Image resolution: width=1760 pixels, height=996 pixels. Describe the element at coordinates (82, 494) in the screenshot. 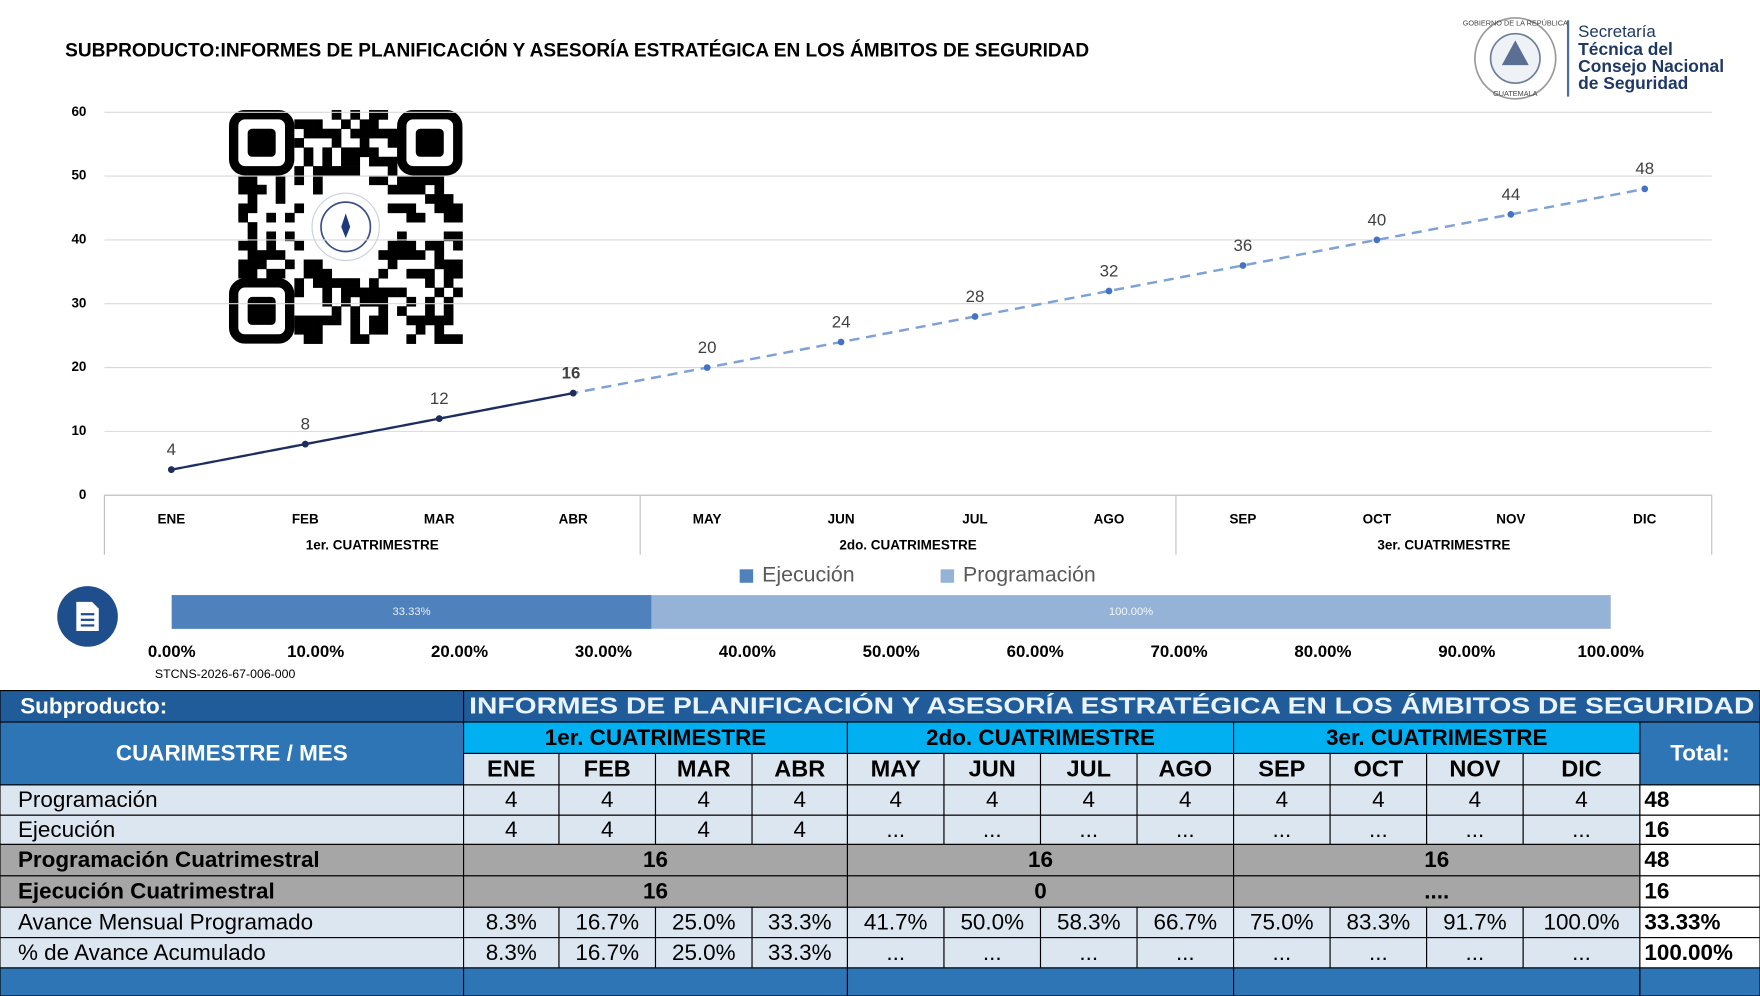

I see `y-tick-label: 0` at that location.